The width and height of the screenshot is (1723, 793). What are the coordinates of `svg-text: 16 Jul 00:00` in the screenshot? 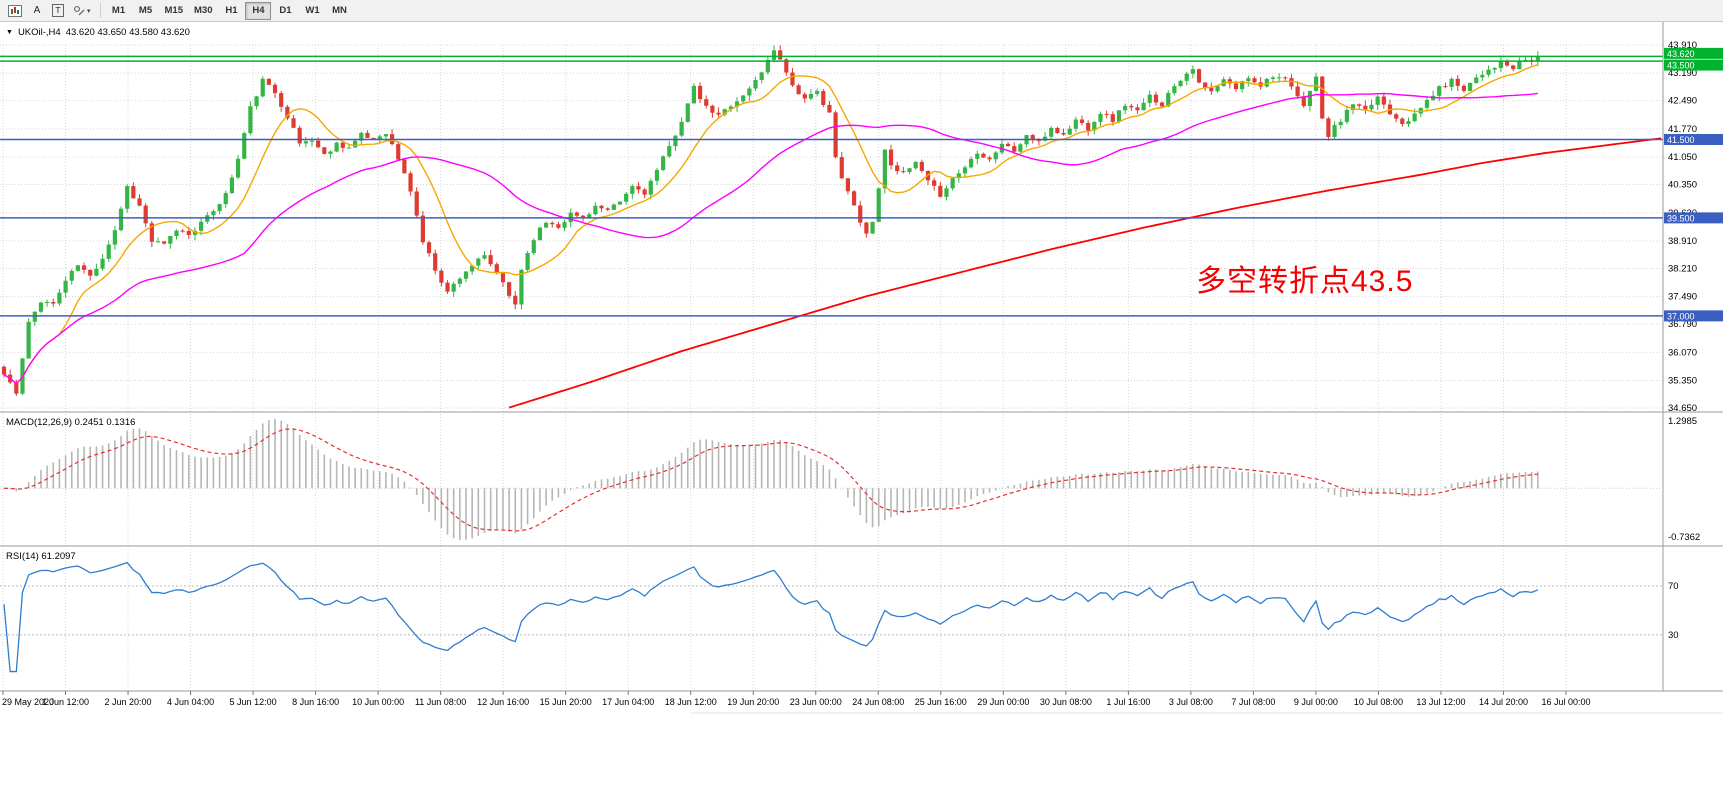 It's located at (1565, 702).